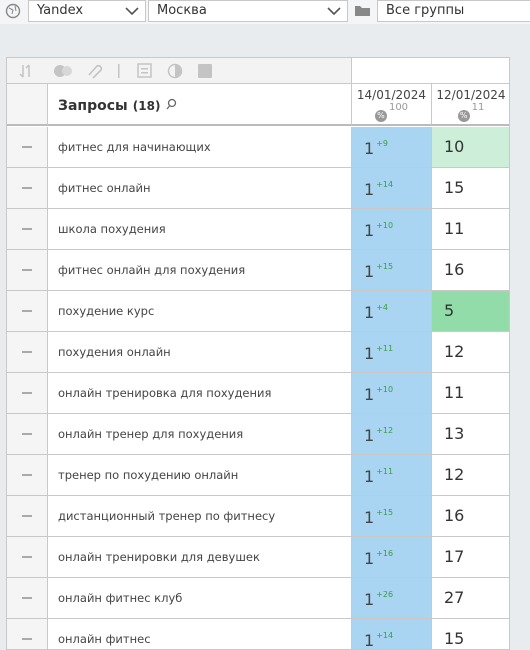  What do you see at coordinates (13, 11) in the screenshot?
I see `globe-icon` at bounding box center [13, 11].